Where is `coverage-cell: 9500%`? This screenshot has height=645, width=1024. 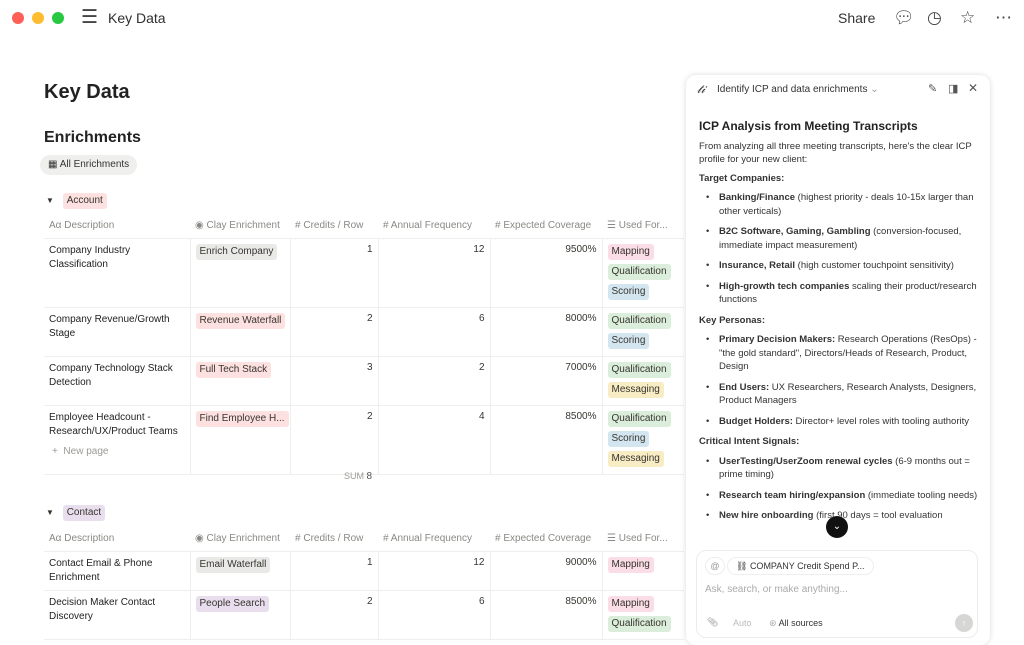
coverage-cell: 9500% is located at coordinates (546, 273).